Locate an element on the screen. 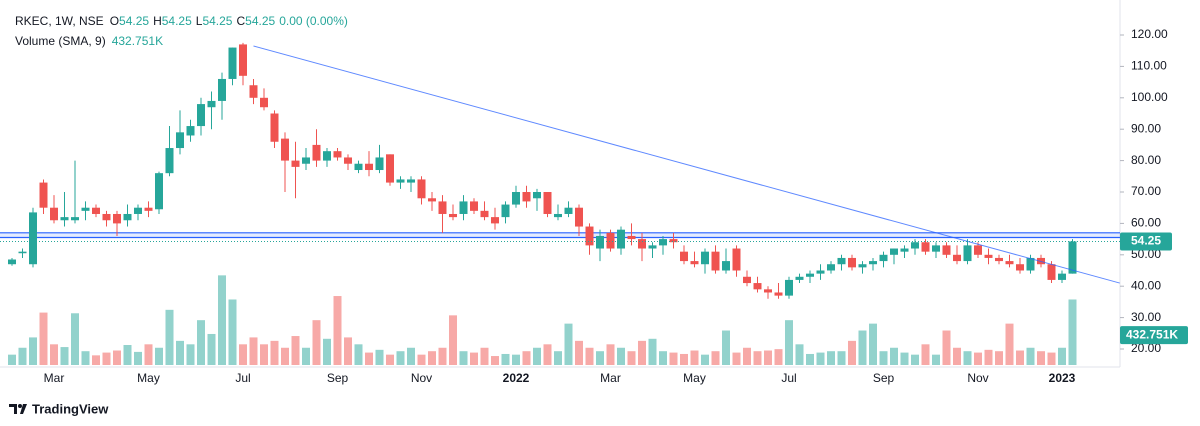 The image size is (1200, 426). y-tick-label: 30.00 is located at coordinates (1146, 317).